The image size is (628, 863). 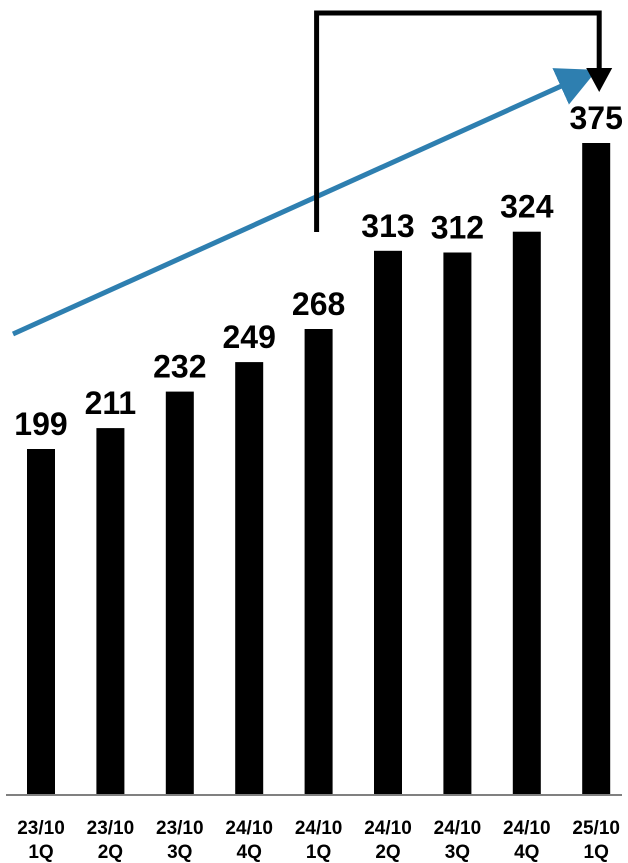 What do you see at coordinates (527, 207) in the screenshot?
I see `data-label-7: 324` at bounding box center [527, 207].